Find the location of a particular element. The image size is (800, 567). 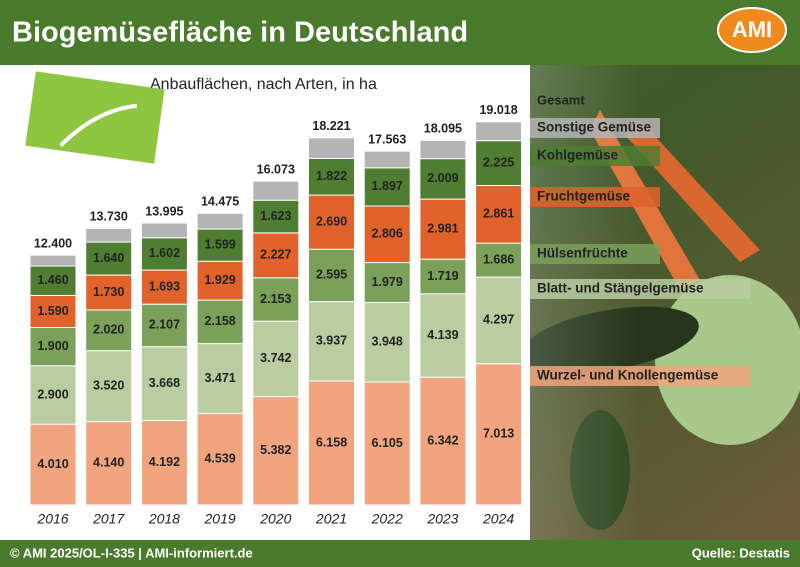

value-label: 1.822 is located at coordinates (331, 176).